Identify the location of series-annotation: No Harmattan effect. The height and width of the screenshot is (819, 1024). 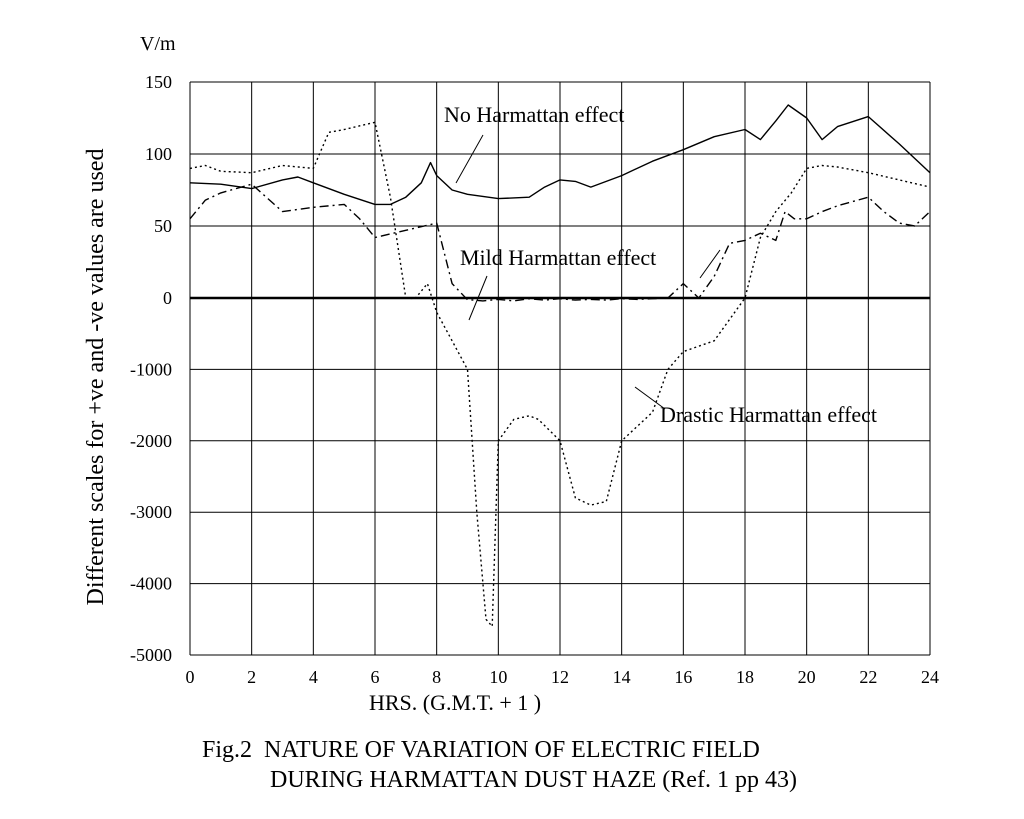
(534, 114).